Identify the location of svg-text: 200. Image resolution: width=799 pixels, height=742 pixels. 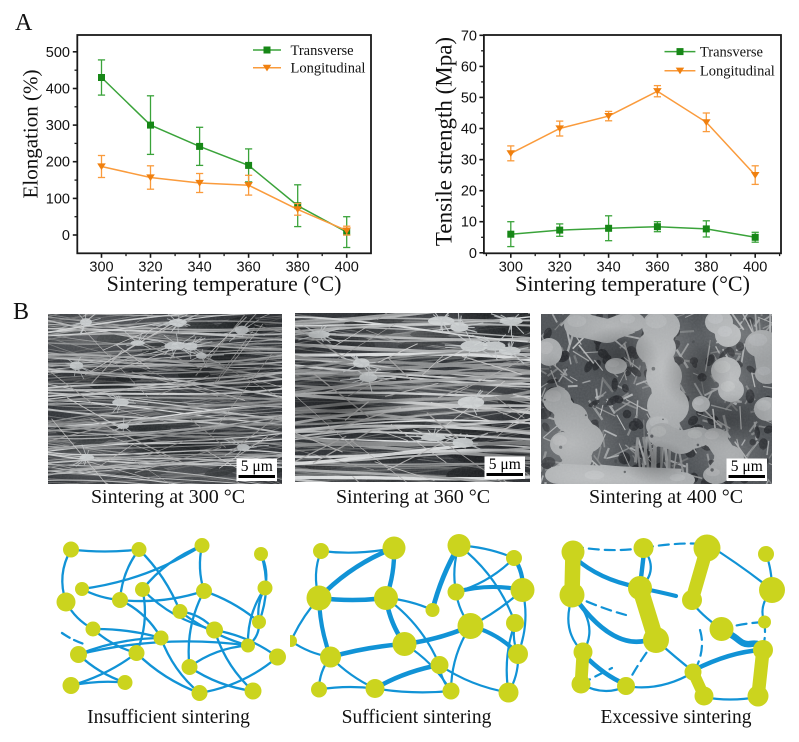
(58, 163).